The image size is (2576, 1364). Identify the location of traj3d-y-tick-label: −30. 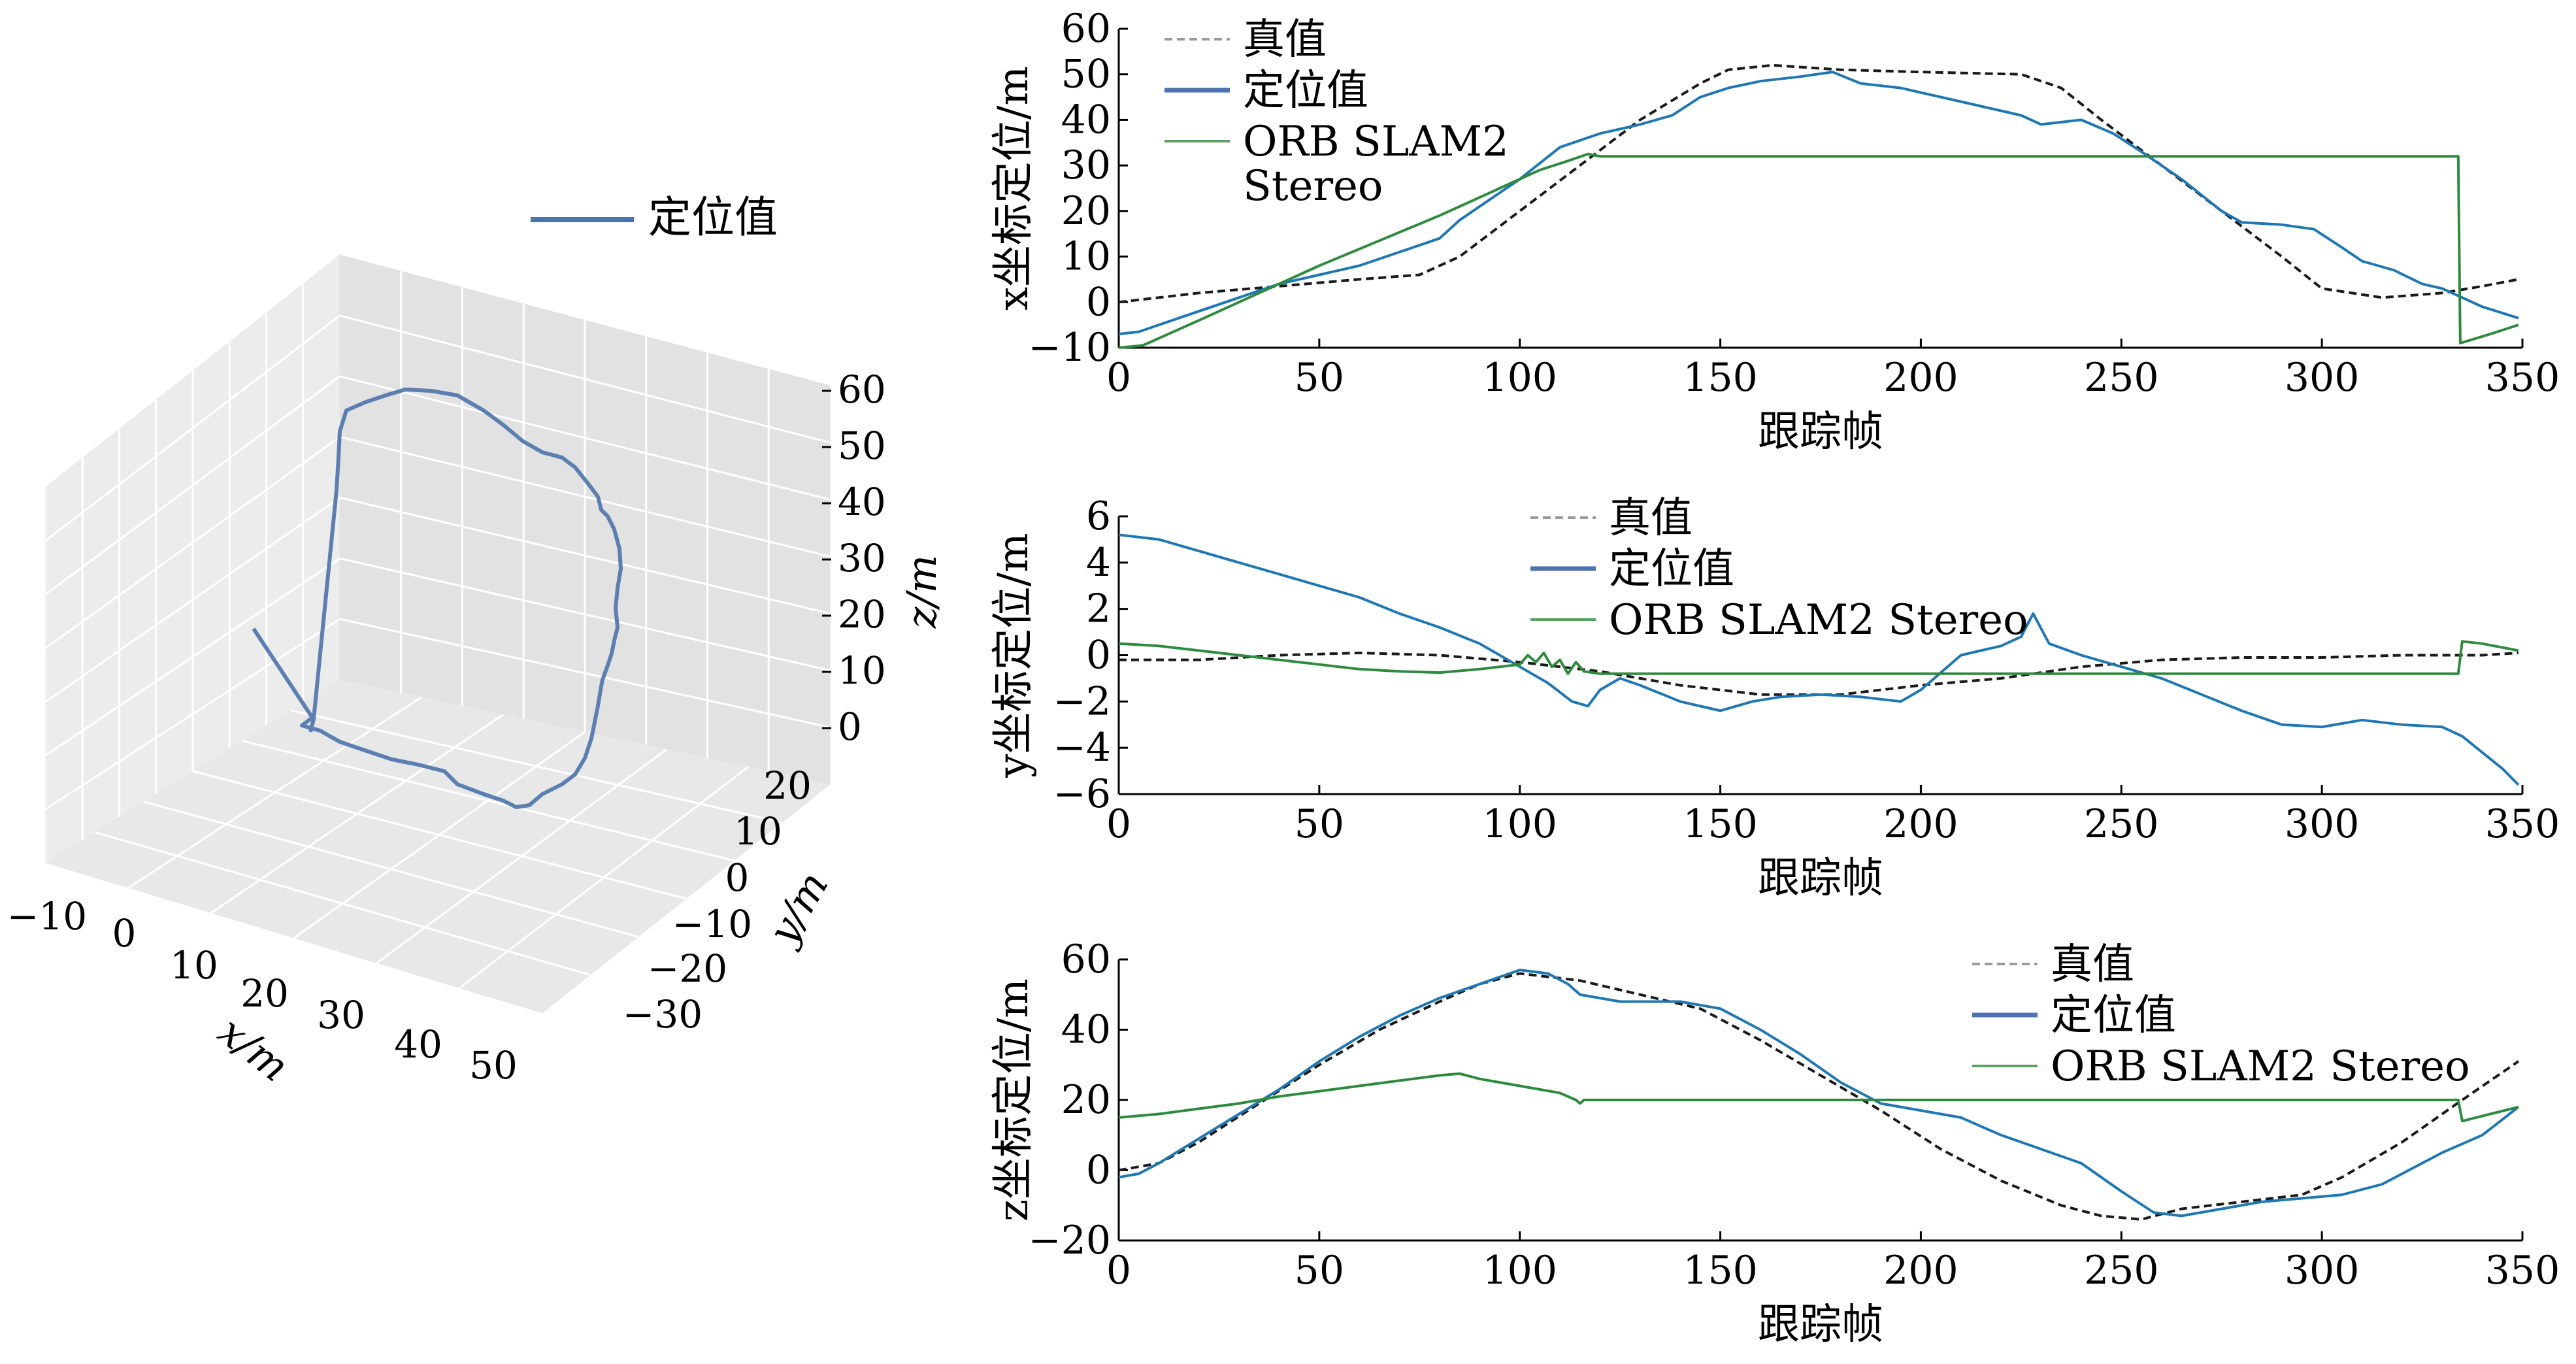
(662, 1014).